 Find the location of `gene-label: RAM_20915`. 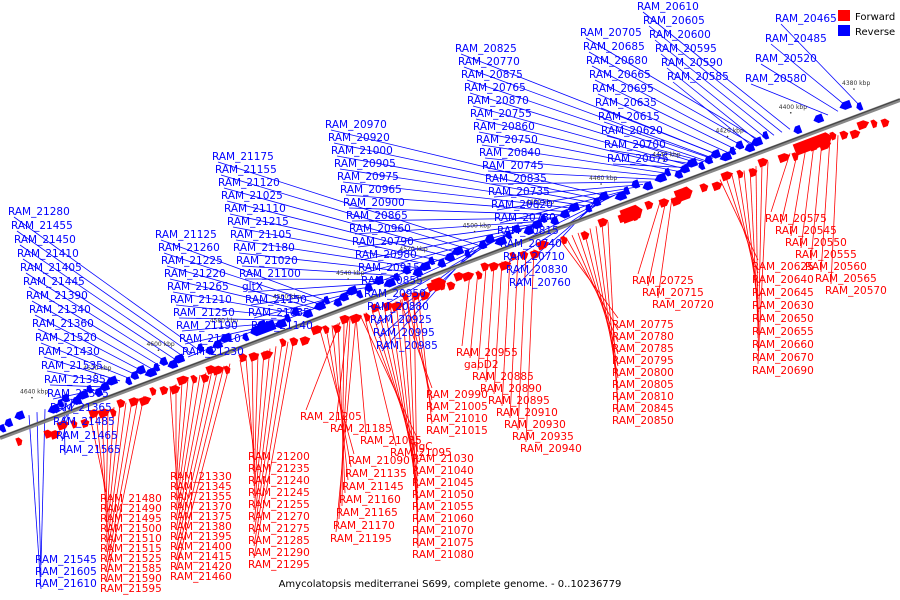

gene-label: RAM_20915 is located at coordinates (389, 268).